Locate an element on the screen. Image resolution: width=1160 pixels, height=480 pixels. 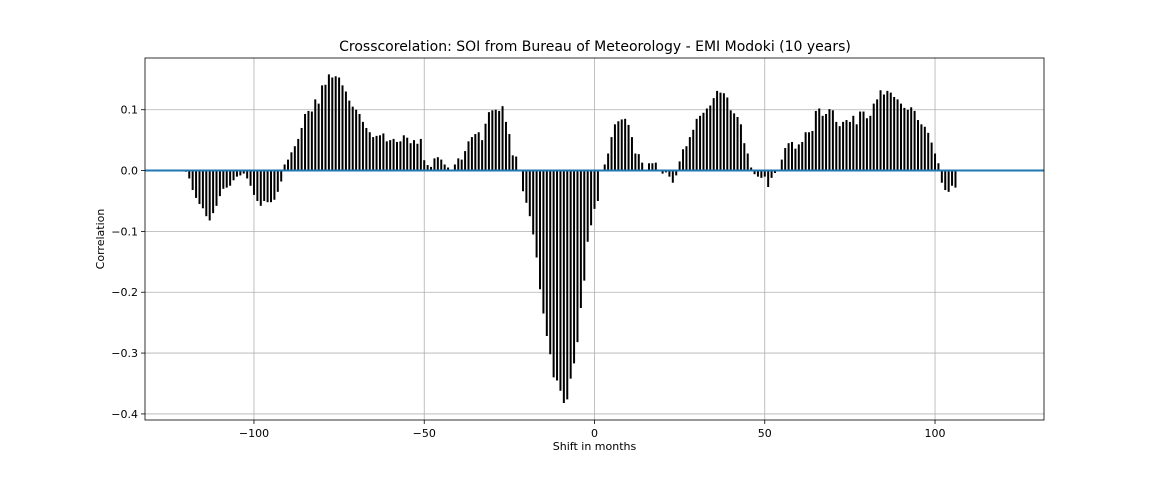
y-tick-label: −0.4 is located at coordinates (124, 414).